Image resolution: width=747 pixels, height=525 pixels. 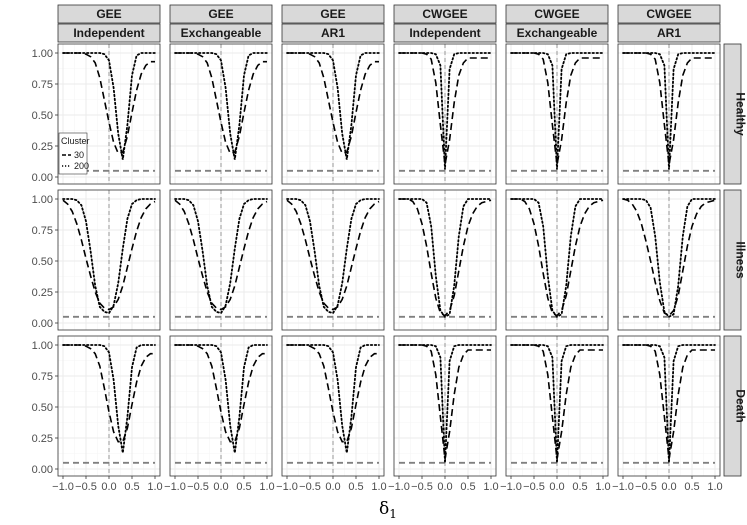 What do you see at coordinates (42, 346) in the screenshot?
I see `y-tick-label: 1.00` at bounding box center [42, 346].